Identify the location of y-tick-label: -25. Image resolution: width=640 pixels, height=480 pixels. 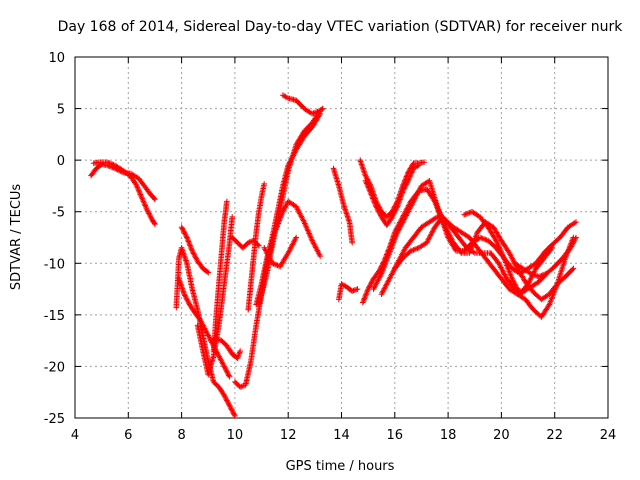
(54, 419).